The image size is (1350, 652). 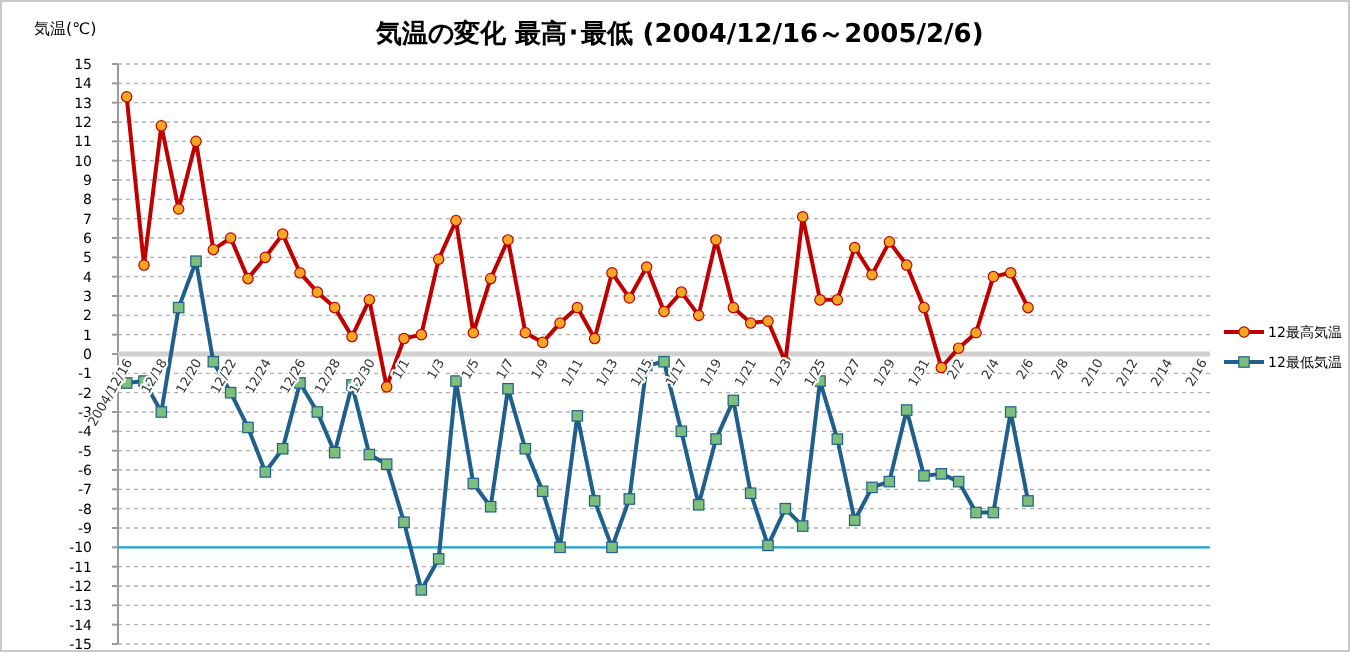 What do you see at coordinates (65, 29) in the screenshot?
I see `y-axis-title: 気温(℃)` at bounding box center [65, 29].